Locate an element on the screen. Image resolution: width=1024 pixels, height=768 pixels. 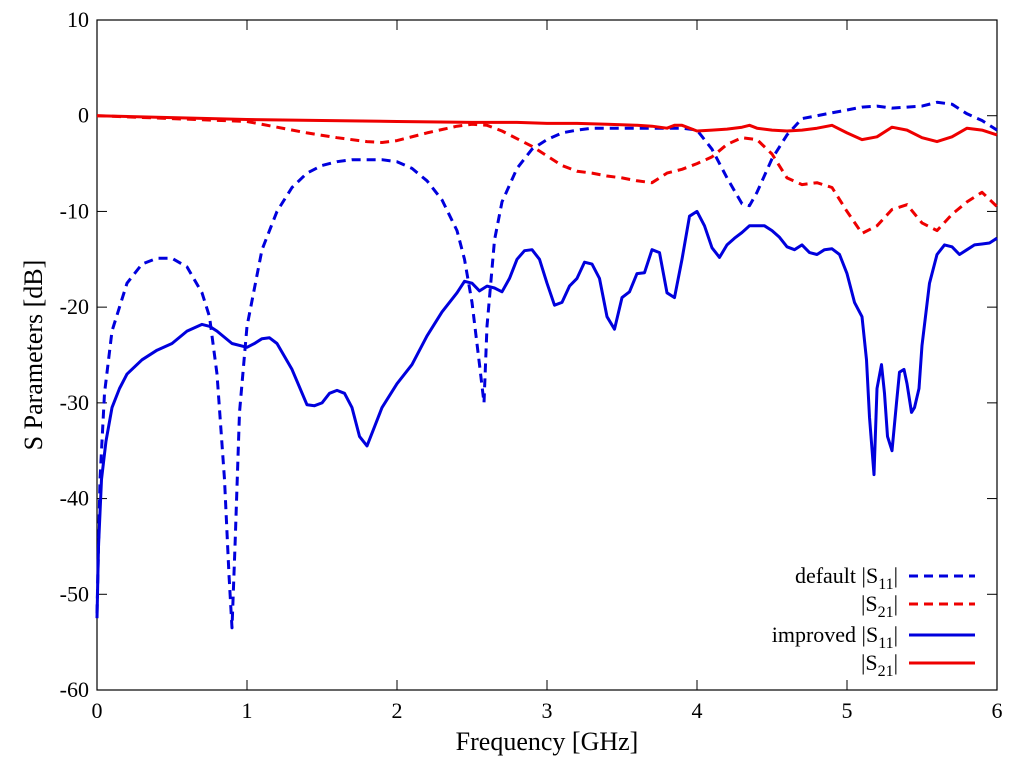
series-default-s21 is located at coordinates (547, 174).